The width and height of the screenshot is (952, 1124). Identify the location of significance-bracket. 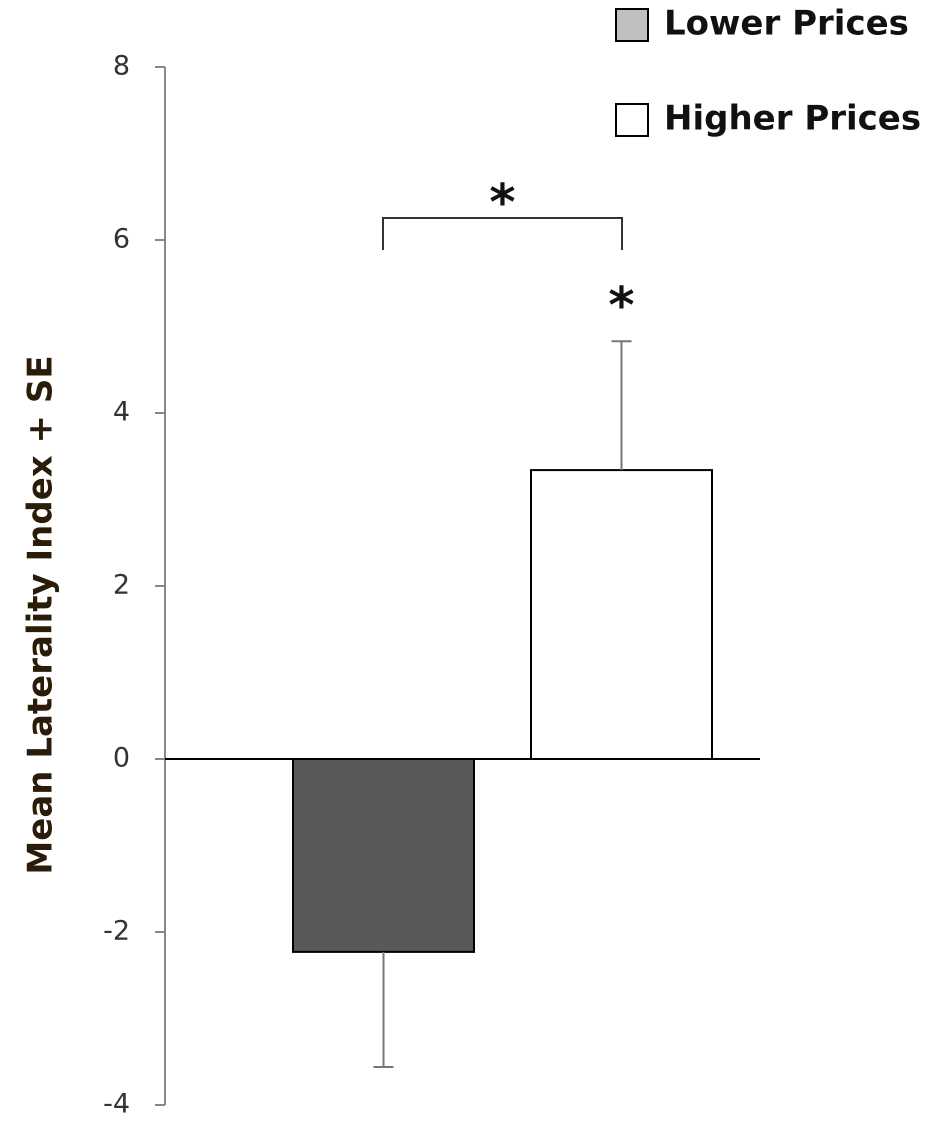
(502, 233).